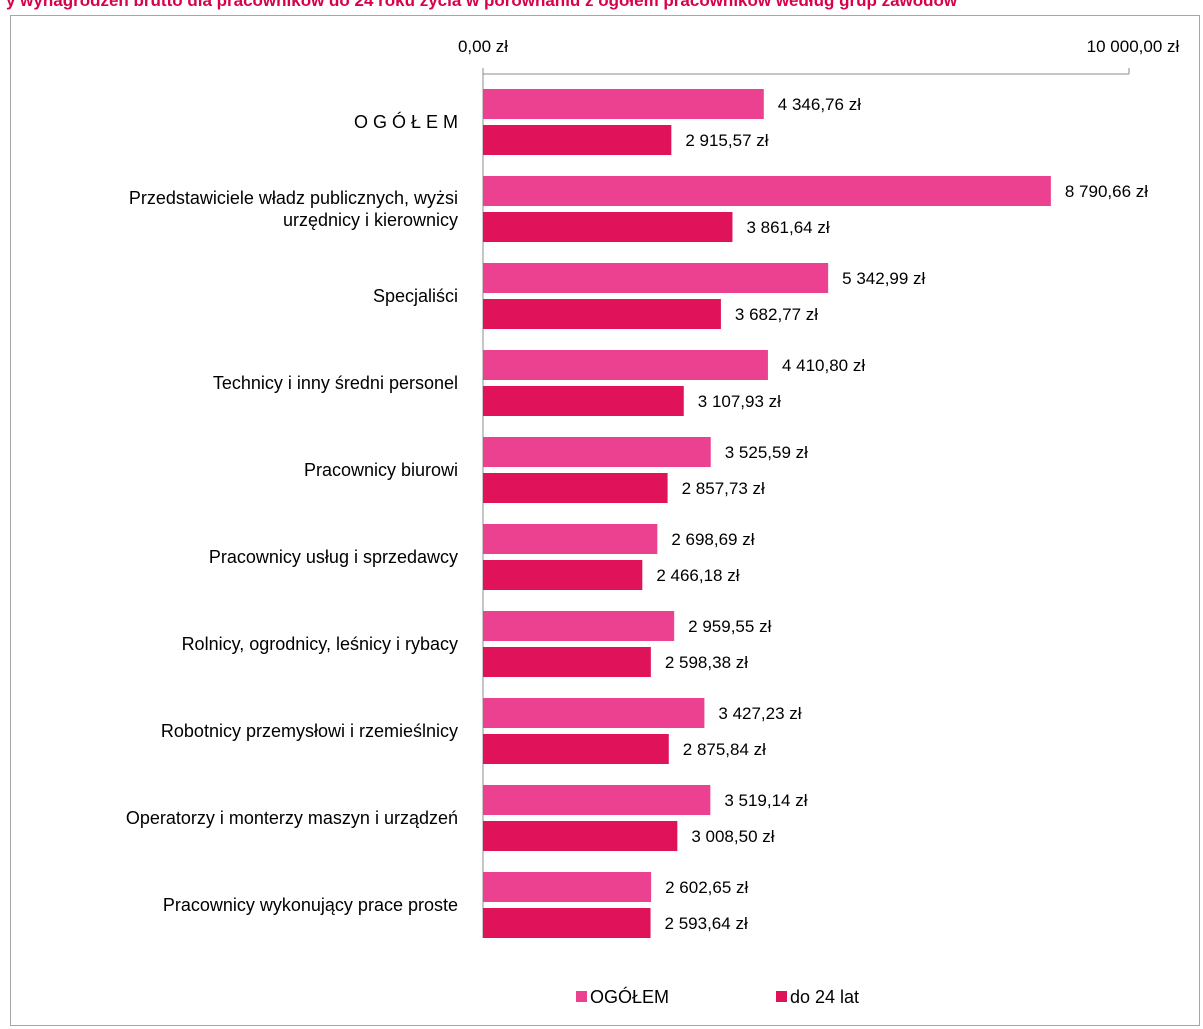 The height and width of the screenshot is (1029, 1203). I want to click on data-label: 4 346,76 zł, so click(819, 104).